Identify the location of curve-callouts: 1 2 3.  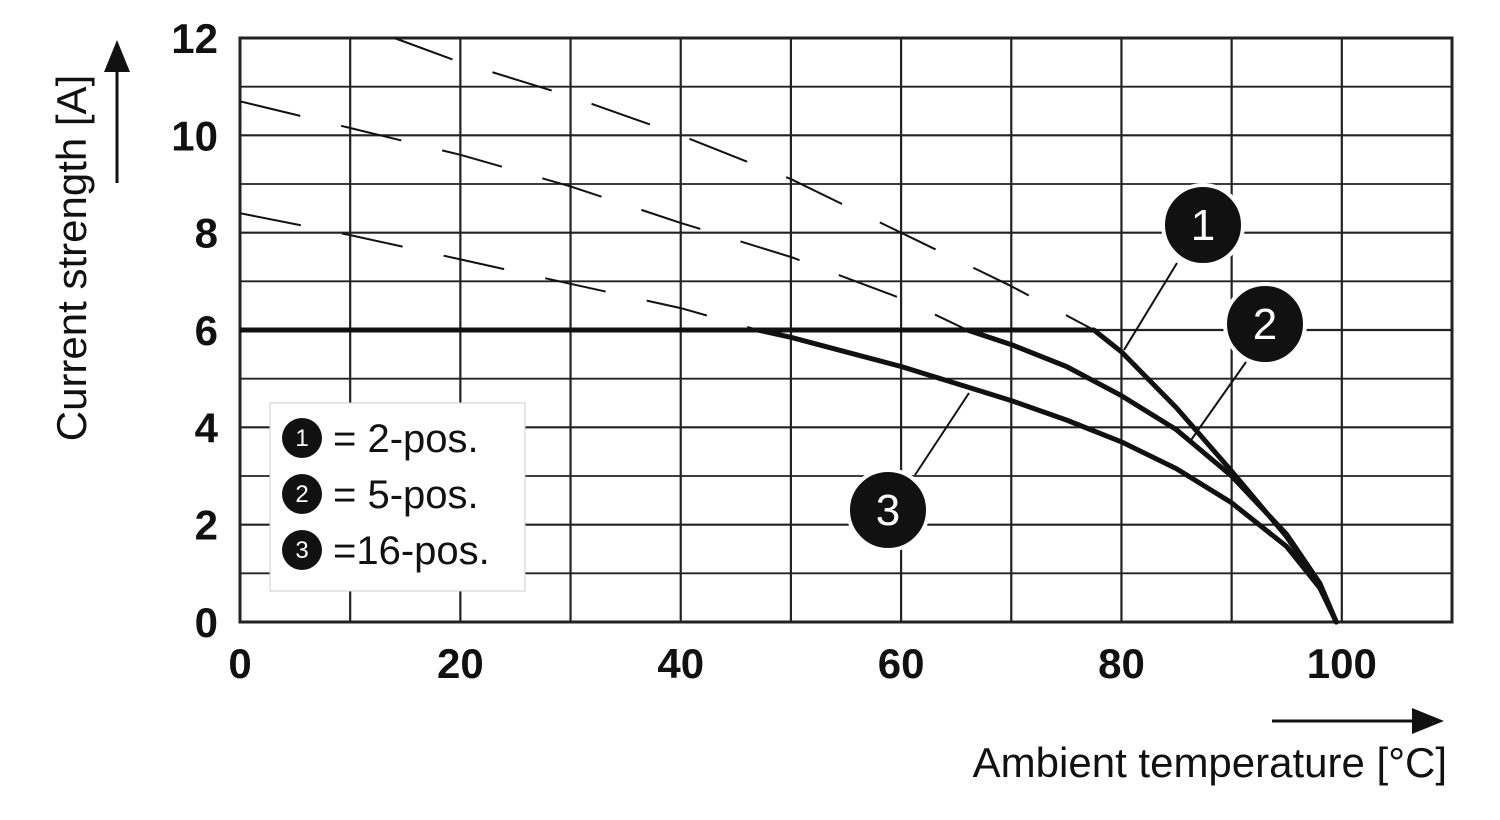
(1076, 367).